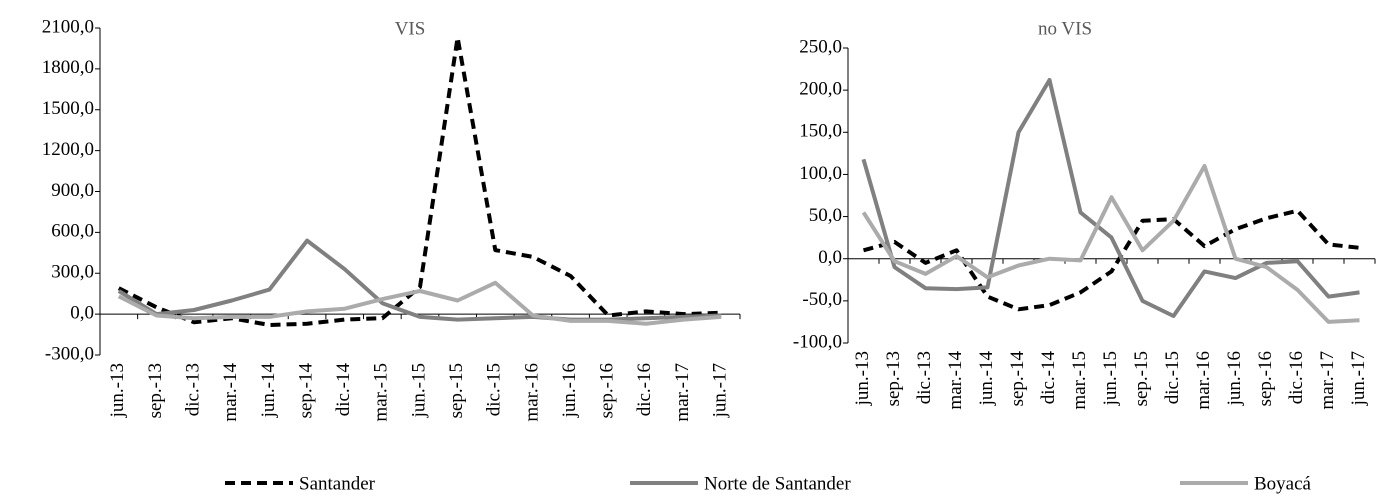 This screenshot has width=1395, height=501. What do you see at coordinates (68, 149) in the screenshot?
I see `y-tick-label: 1200,0` at bounding box center [68, 149].